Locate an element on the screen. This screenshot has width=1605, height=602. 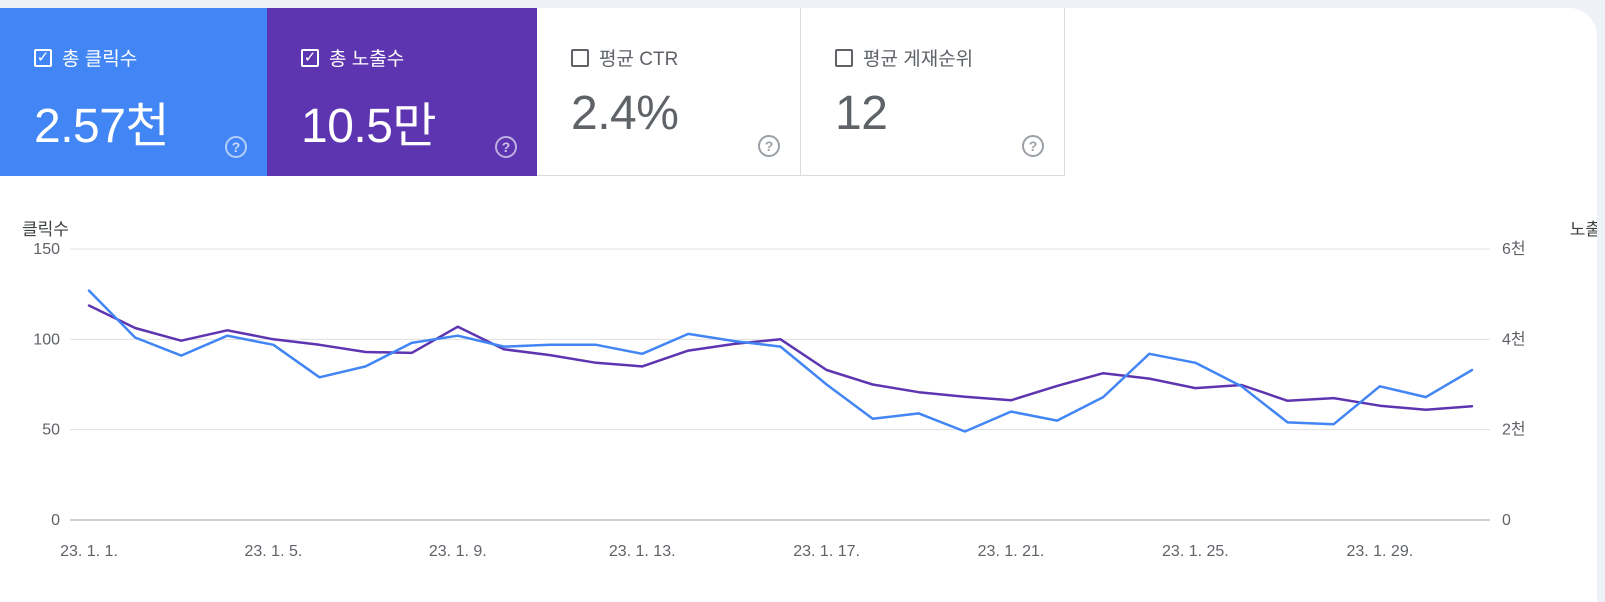
x-axis-tick-label: 23. 1. 25. is located at coordinates (1195, 551).